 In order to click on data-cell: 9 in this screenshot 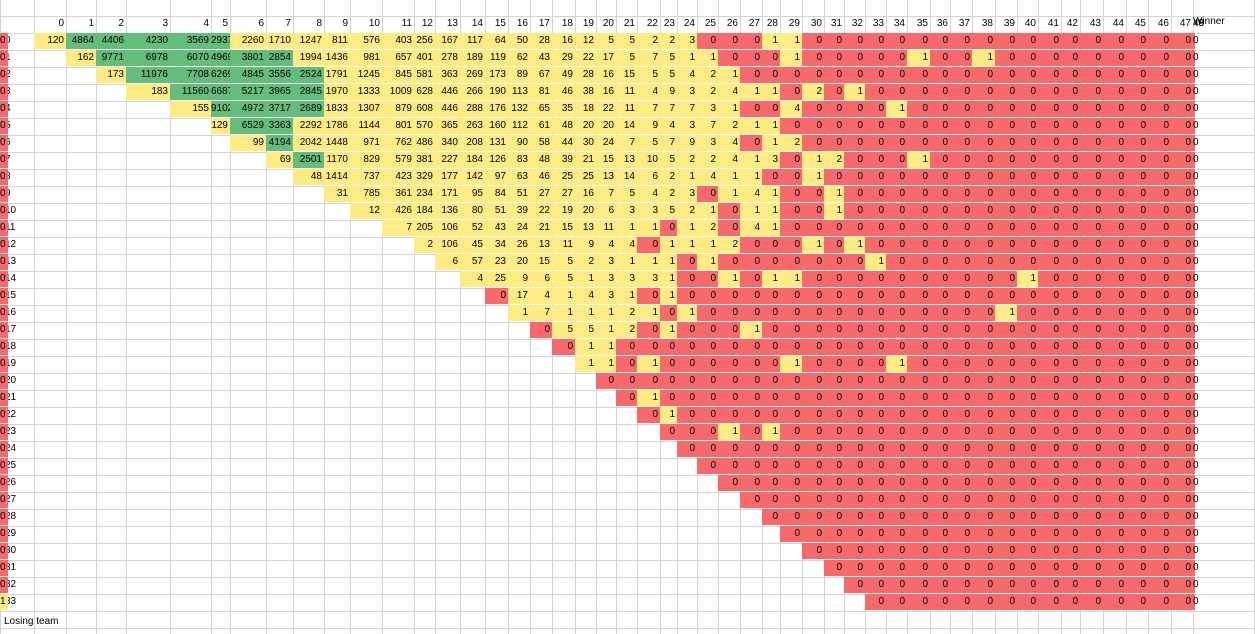, I will do `click(648, 126)`.